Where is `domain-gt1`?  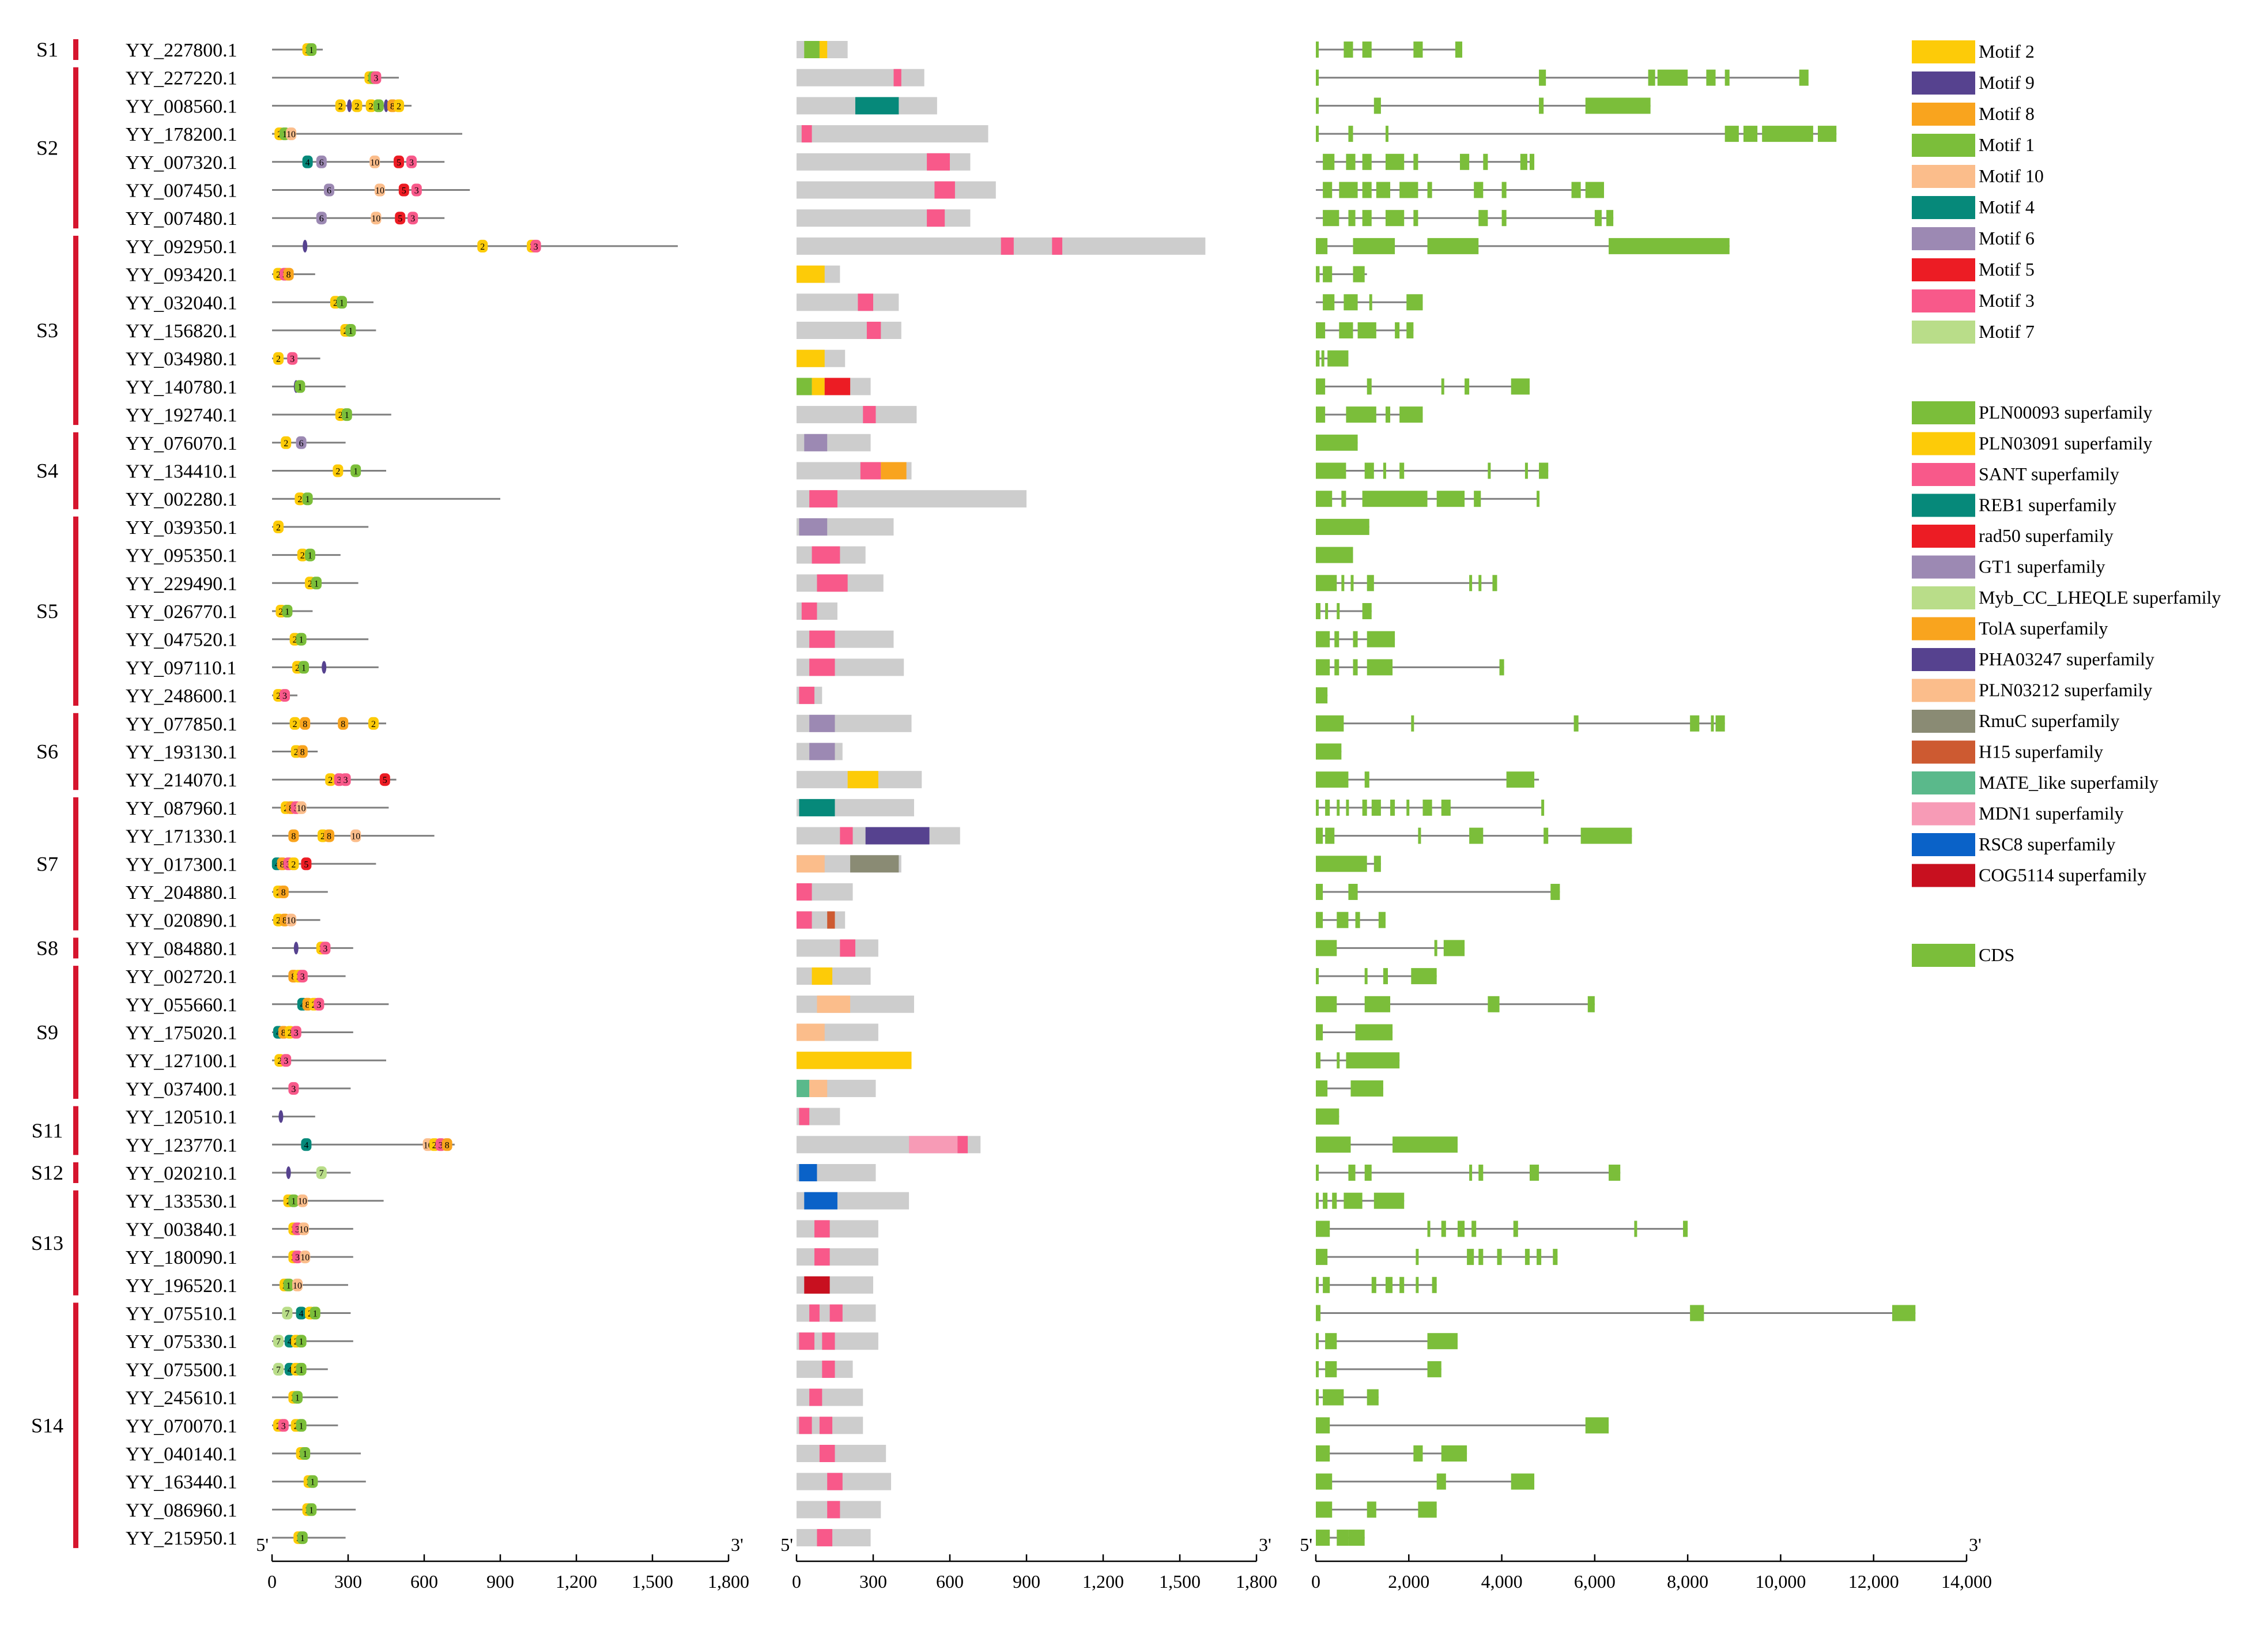
domain-gt1 is located at coordinates (822, 723).